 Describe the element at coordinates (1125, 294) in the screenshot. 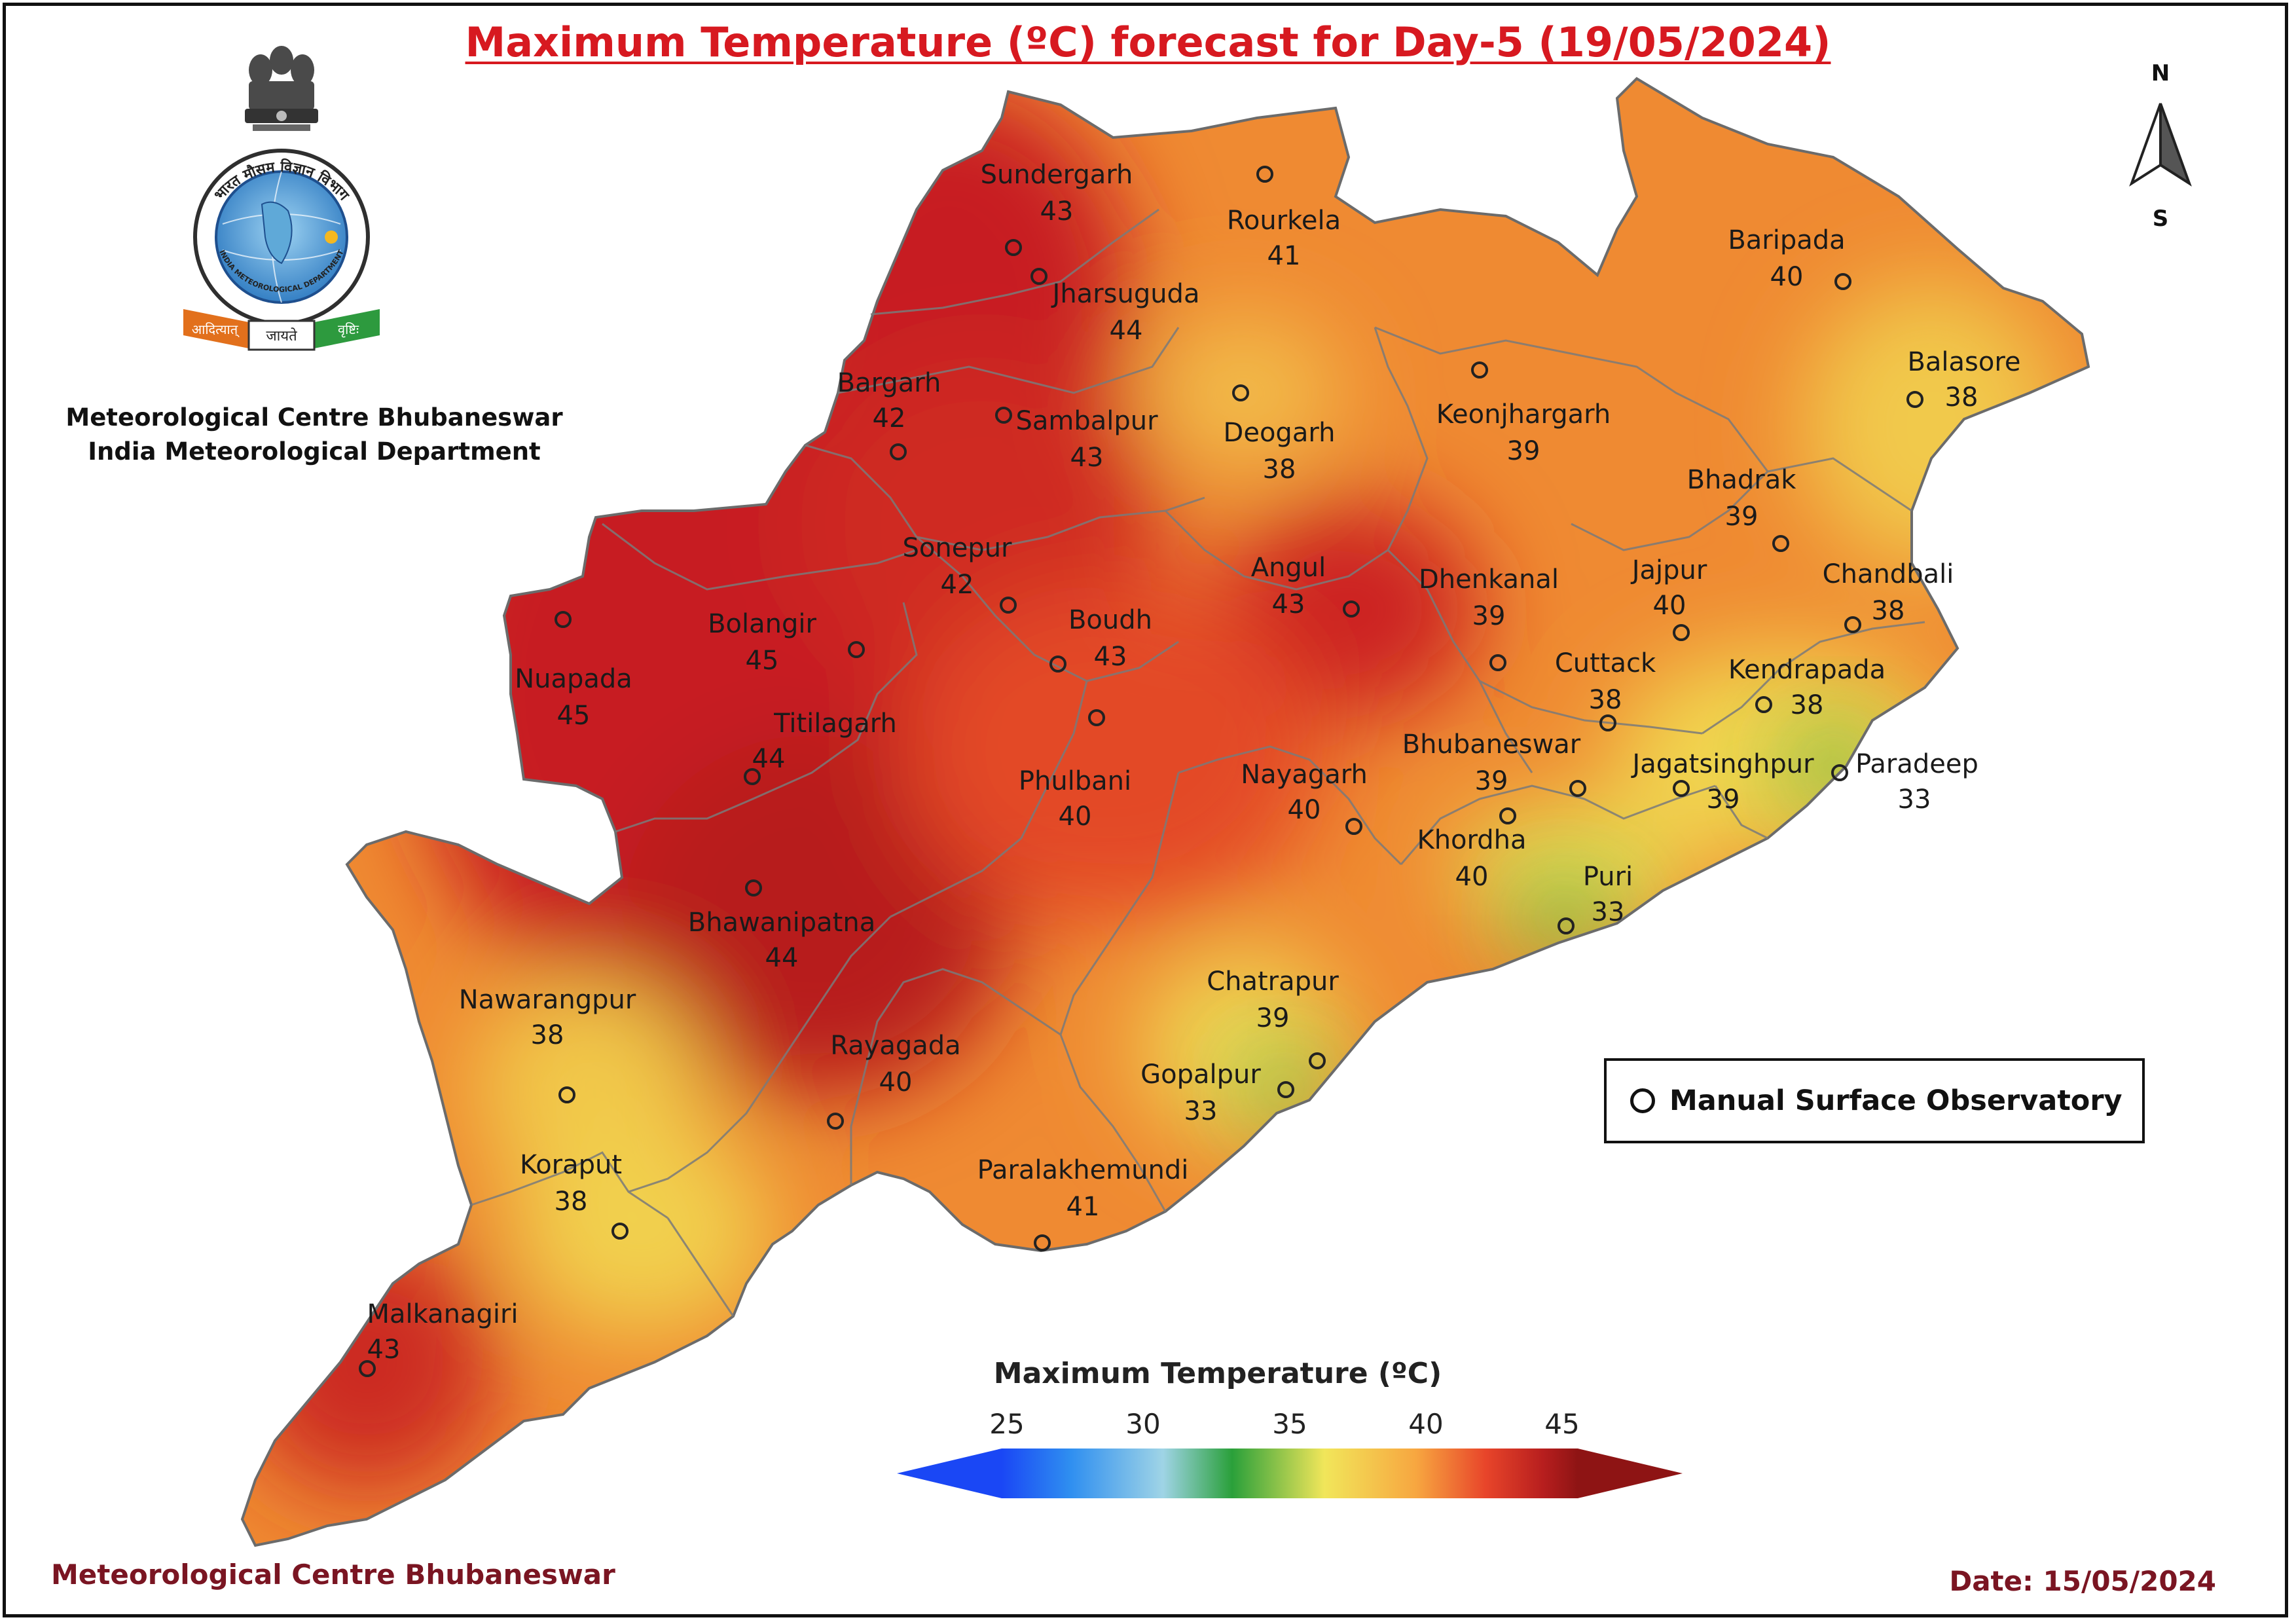

I see `station-name: Jharsuguda` at that location.